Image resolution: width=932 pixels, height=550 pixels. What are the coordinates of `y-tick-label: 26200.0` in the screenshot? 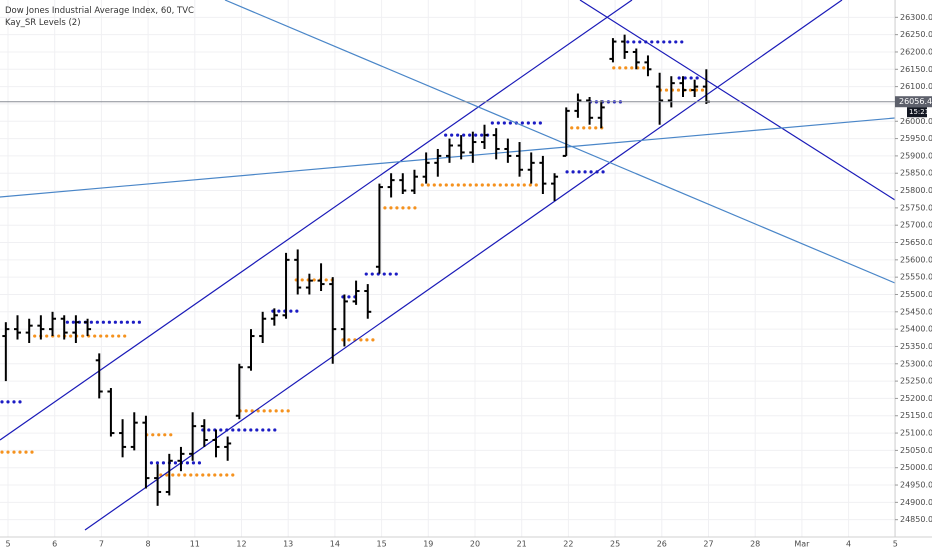 It's located at (916, 51).